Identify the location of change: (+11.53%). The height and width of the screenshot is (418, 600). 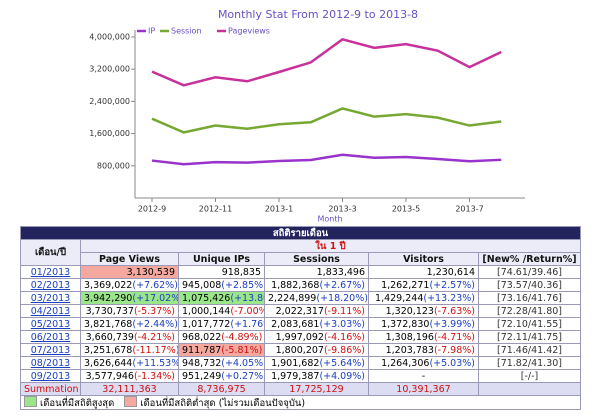
(154, 363).